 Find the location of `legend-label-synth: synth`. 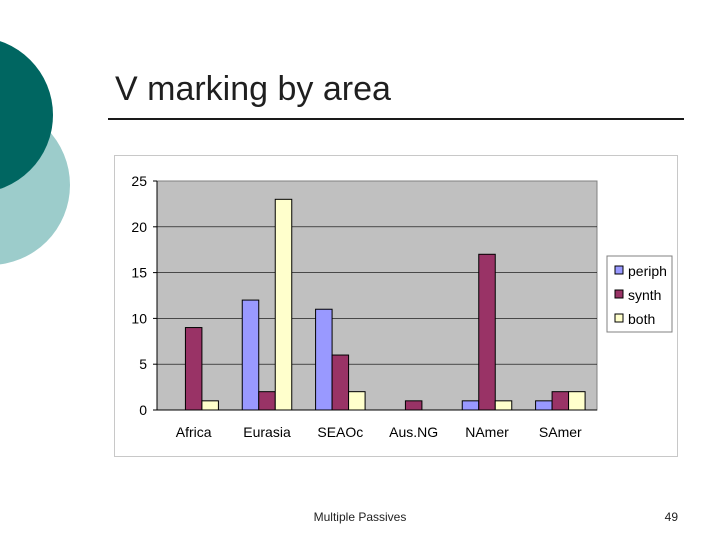

legend-label-synth: synth is located at coordinates (644, 295).